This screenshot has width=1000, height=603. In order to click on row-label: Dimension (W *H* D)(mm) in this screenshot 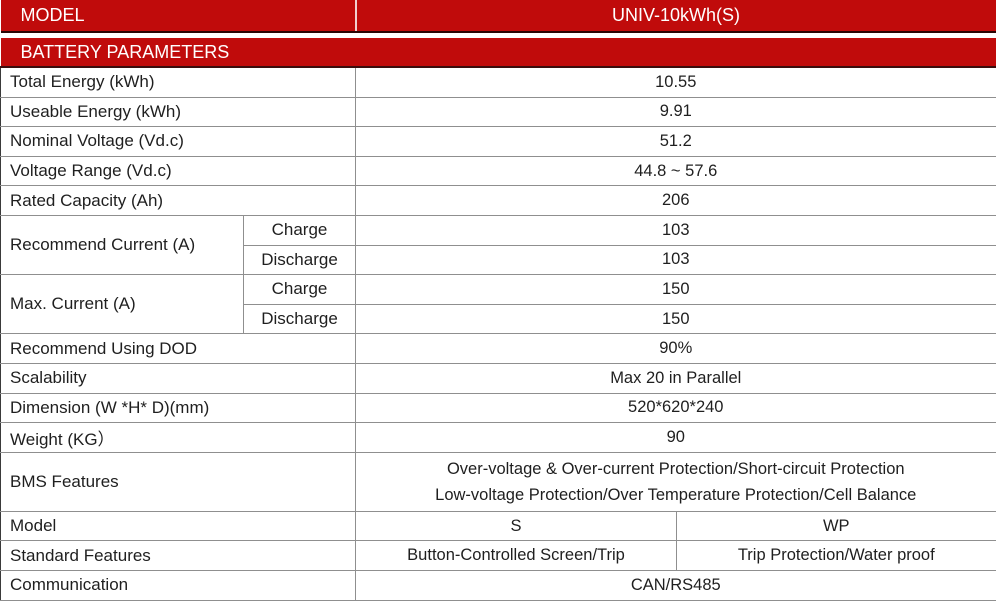, I will do `click(178, 408)`.